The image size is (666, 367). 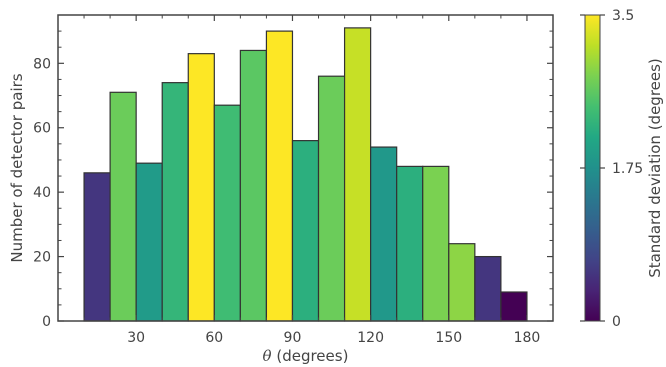 I want to click on y-tick-label: 0, so click(x=46, y=322).